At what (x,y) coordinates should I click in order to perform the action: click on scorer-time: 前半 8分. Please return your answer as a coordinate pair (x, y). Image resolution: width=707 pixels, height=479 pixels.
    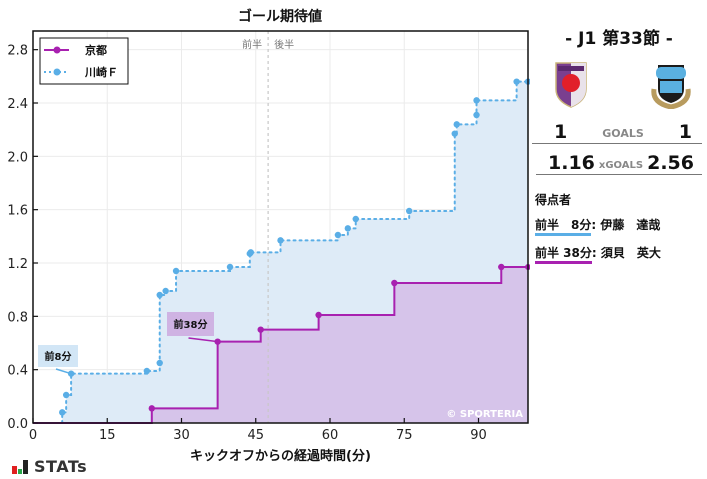
    Looking at the image, I should click on (563, 226).